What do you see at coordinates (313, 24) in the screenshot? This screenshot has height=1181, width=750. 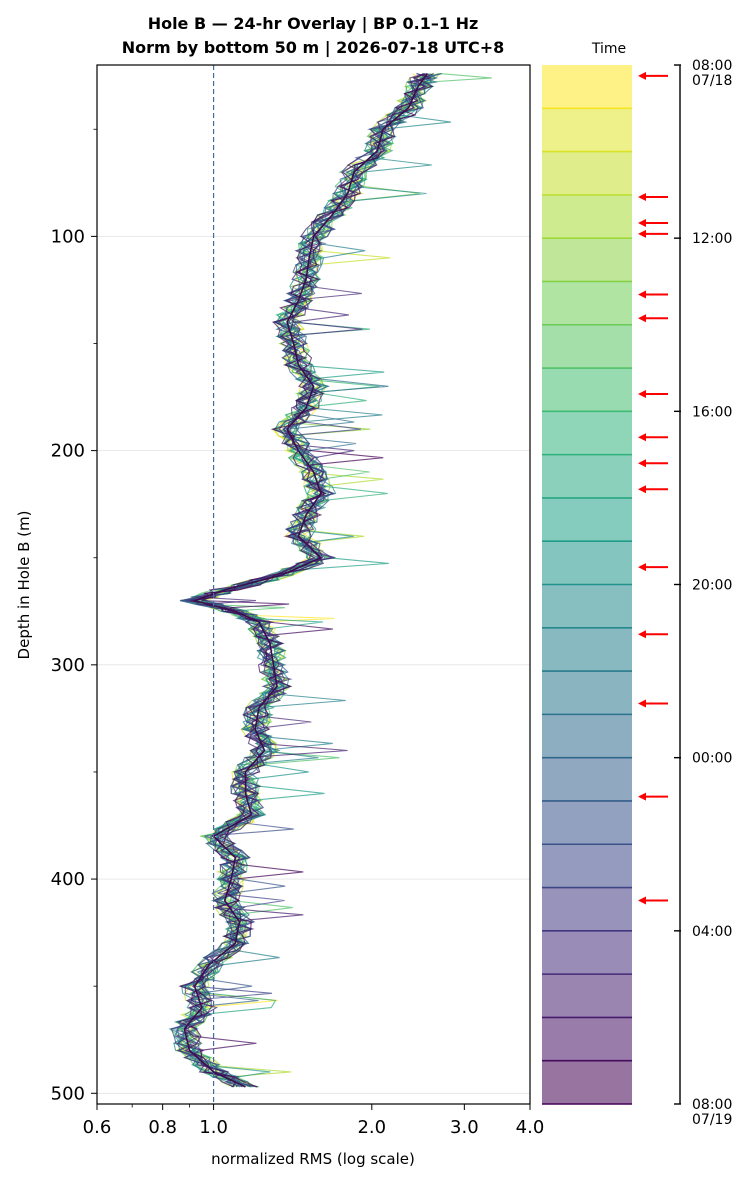 I see `chart-title-line1: Hole B — 24-hr Overlay | BP 0.1–1 Hz` at bounding box center [313, 24].